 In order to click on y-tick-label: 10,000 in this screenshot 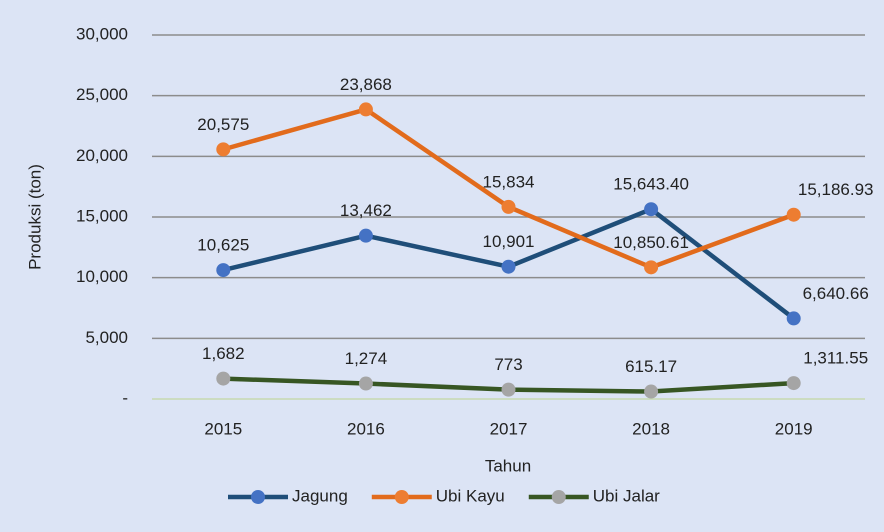, I will do `click(102, 276)`.